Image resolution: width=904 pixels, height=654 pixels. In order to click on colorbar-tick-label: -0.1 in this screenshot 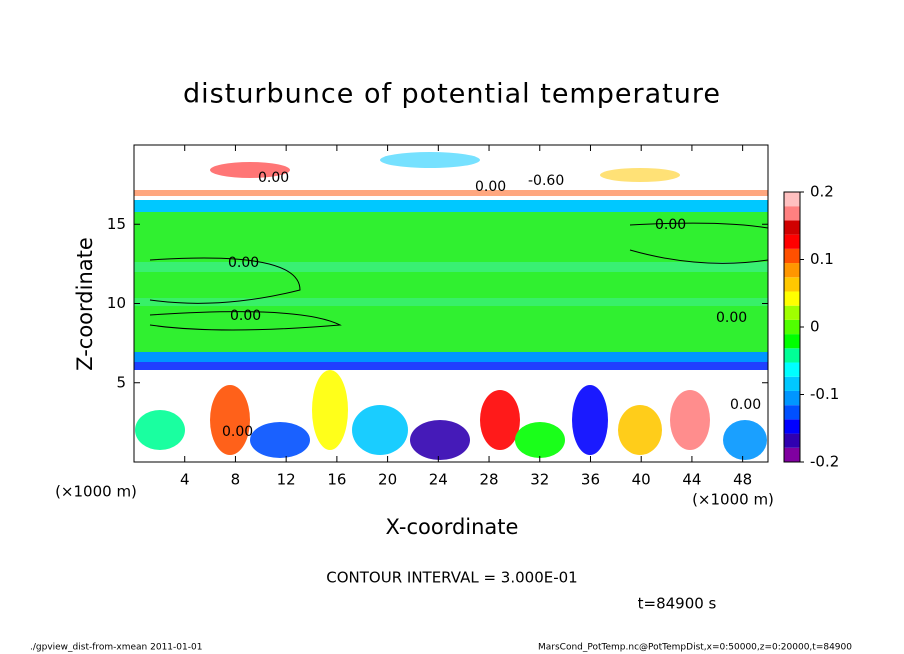, I will do `click(824, 394)`.